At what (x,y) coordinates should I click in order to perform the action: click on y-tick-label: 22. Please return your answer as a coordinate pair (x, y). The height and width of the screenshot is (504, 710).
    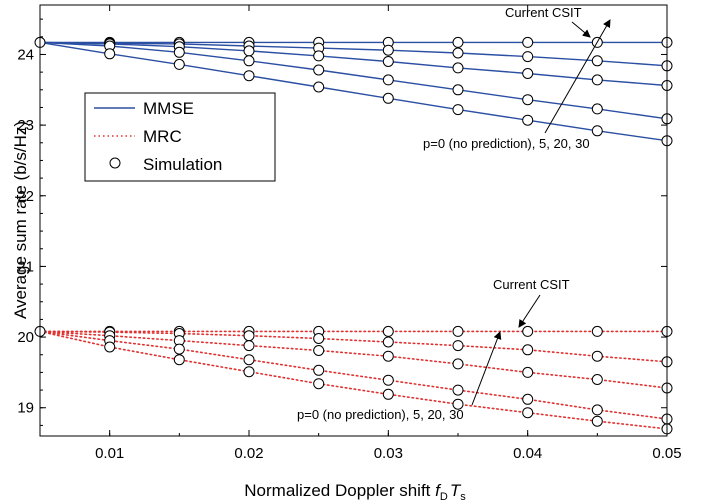
    Looking at the image, I should click on (25, 196).